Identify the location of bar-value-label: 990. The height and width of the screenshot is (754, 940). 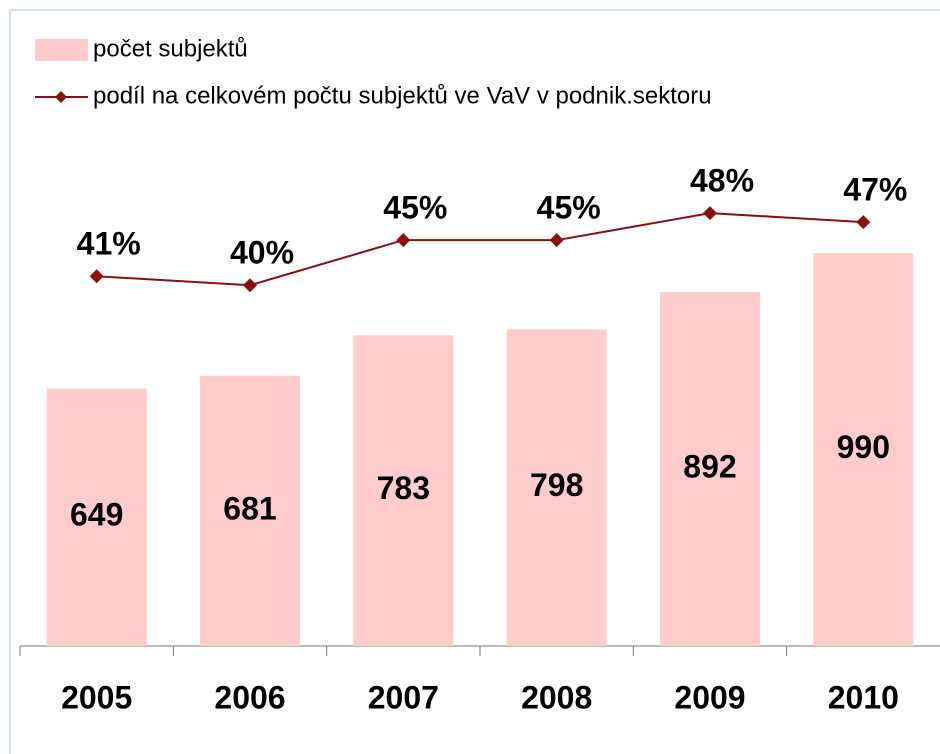
(863, 447).